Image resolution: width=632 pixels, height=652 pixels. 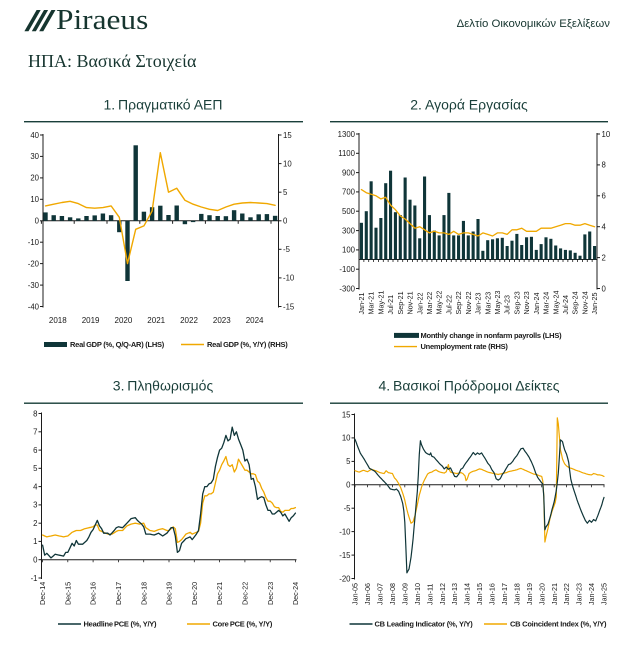 What do you see at coordinates (349, 250) in the screenshot?
I see `svg-text: 100` at bounding box center [349, 250].